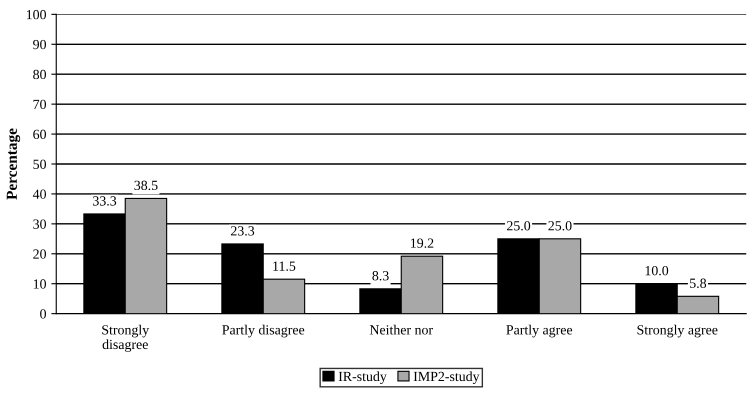 This screenshot has width=750, height=410. Describe the element at coordinates (126, 338) in the screenshot. I see `x-tick-label: Strongly disagree` at that location.